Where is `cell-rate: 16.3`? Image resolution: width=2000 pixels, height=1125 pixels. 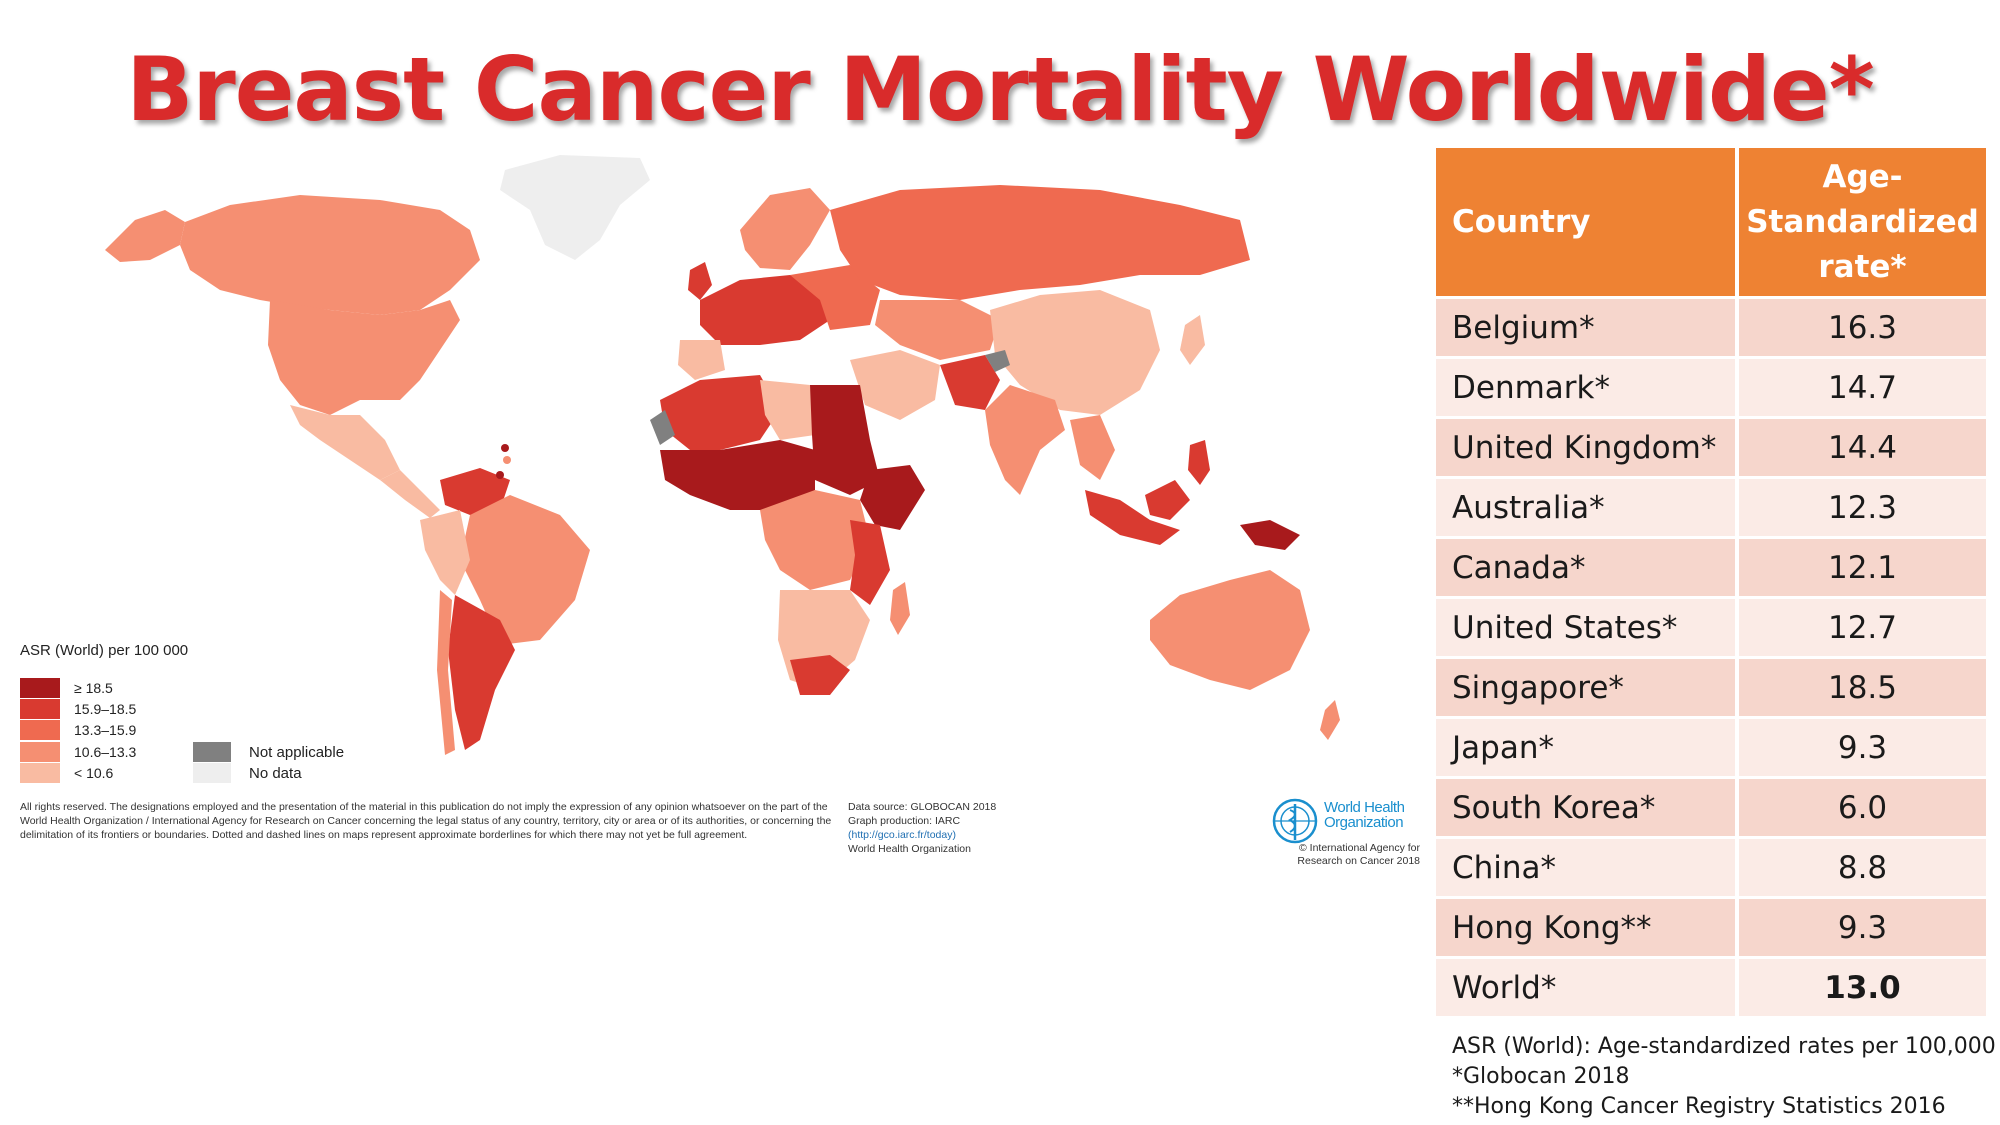 cell-rate: 16.3 is located at coordinates (1861, 327).